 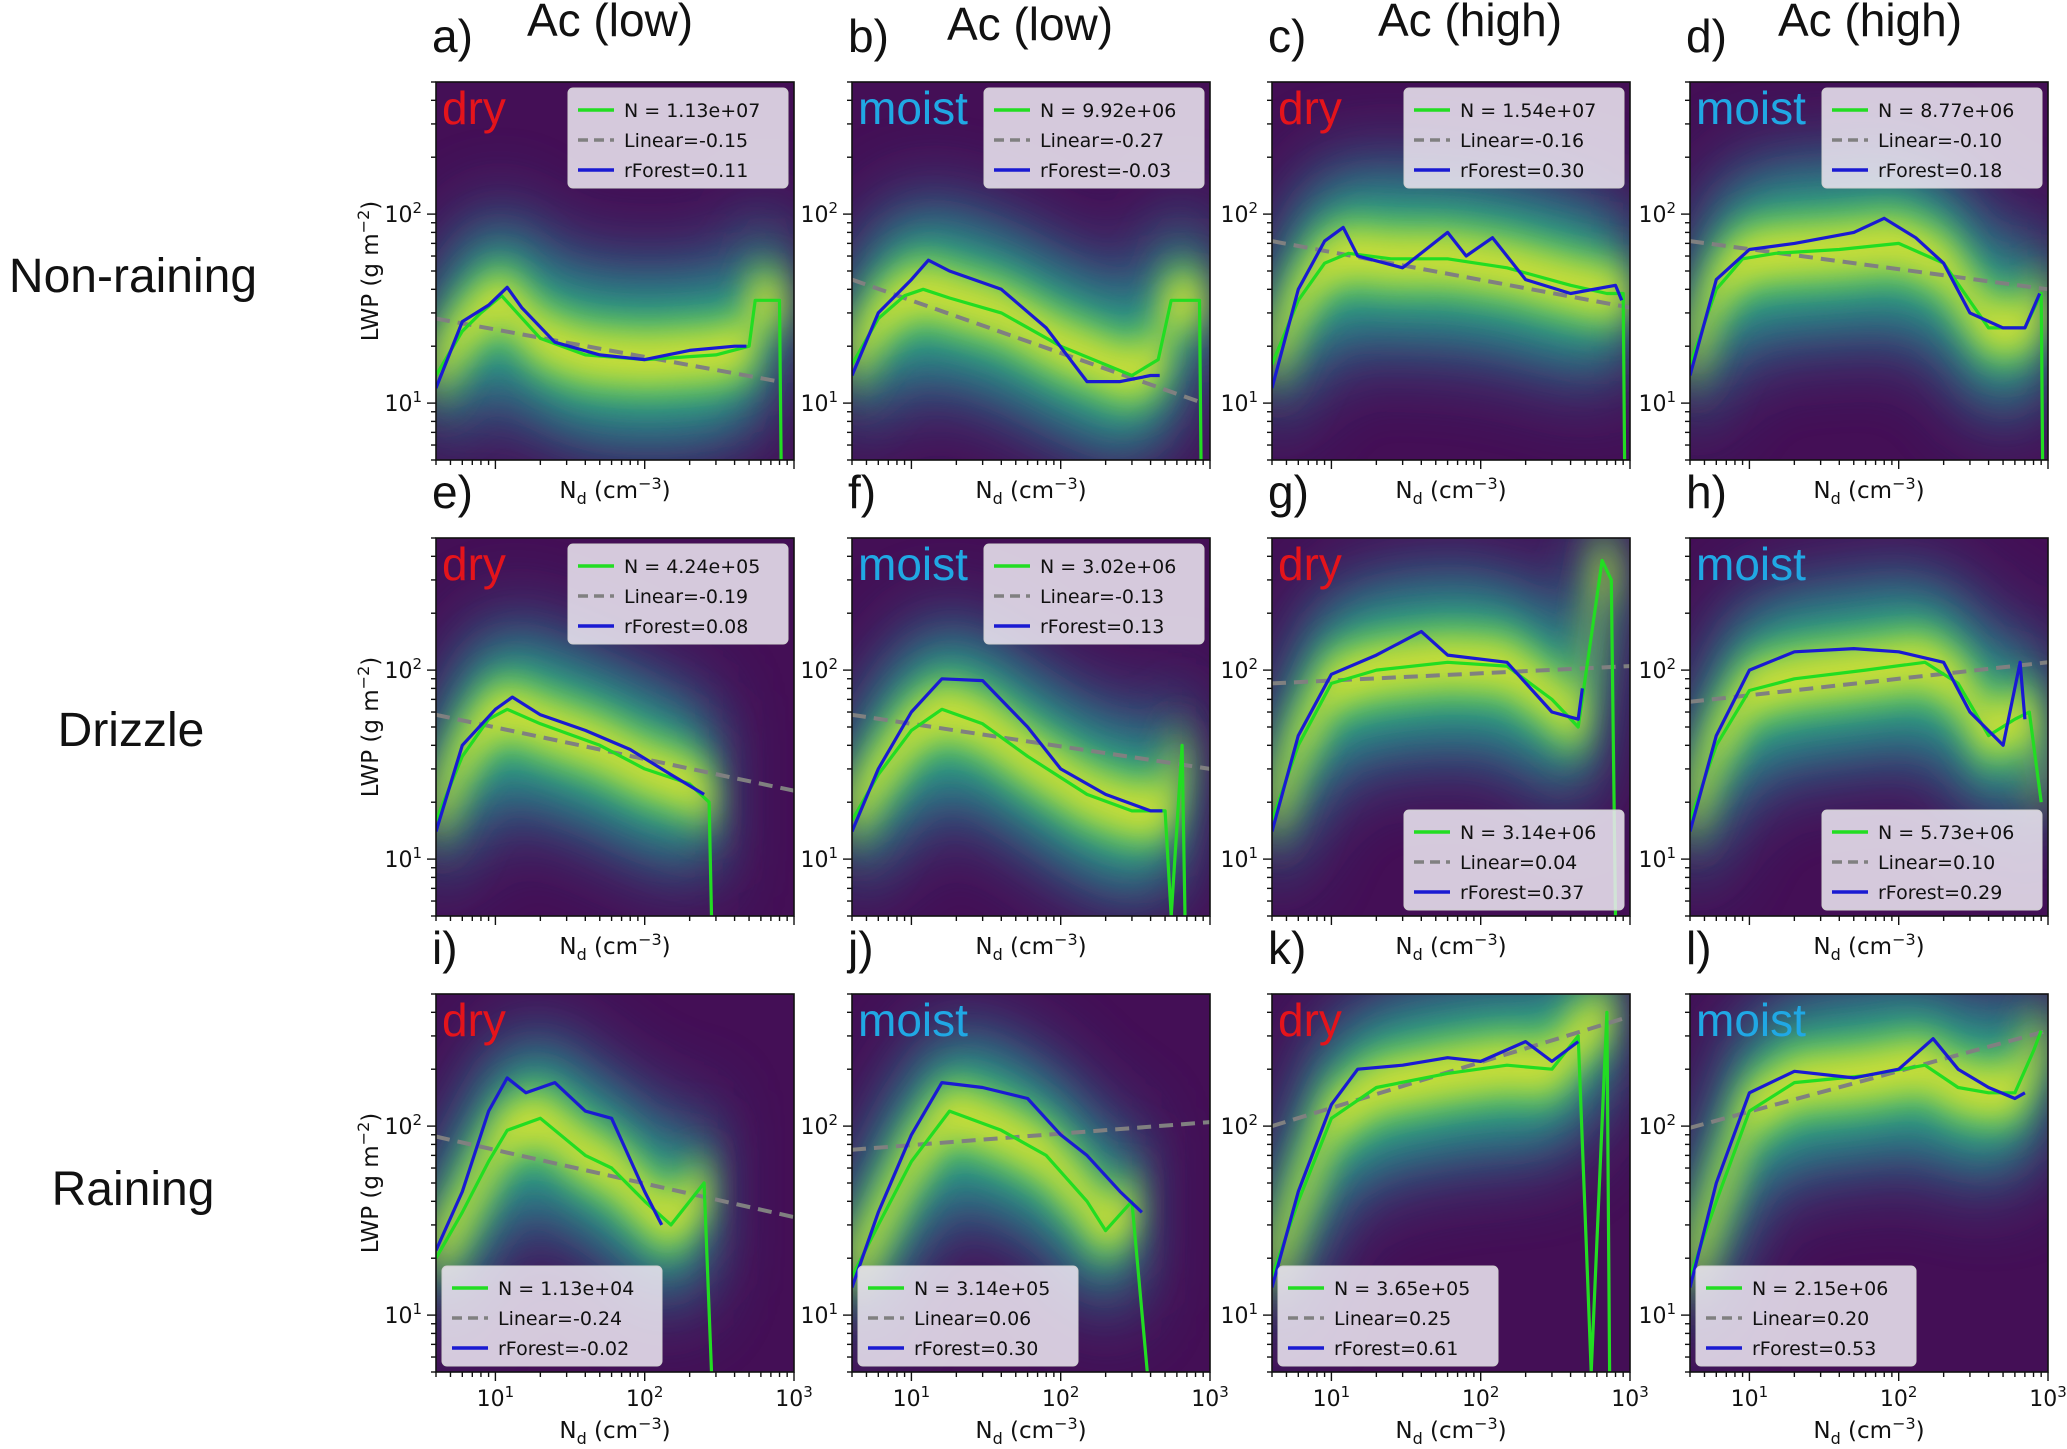 What do you see at coordinates (1940, 893) in the screenshot?
I see `legend-label-rforest: rForest=0.29` at bounding box center [1940, 893].